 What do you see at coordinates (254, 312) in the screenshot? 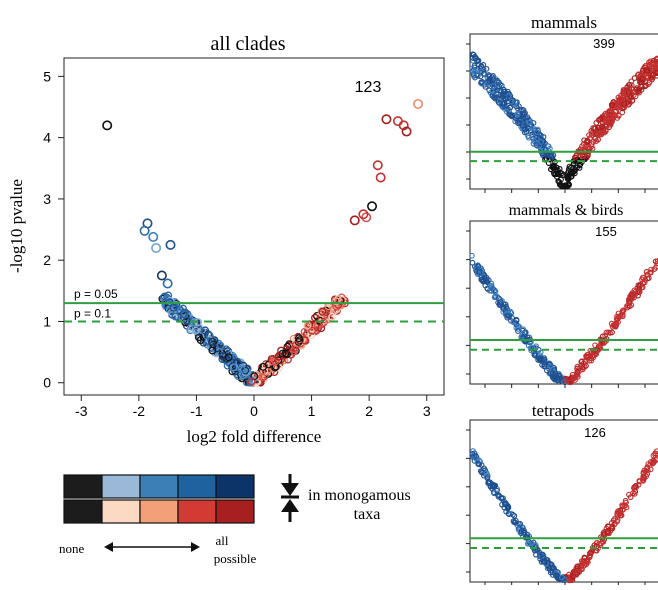
I see `main-threshold-lines` at bounding box center [254, 312].